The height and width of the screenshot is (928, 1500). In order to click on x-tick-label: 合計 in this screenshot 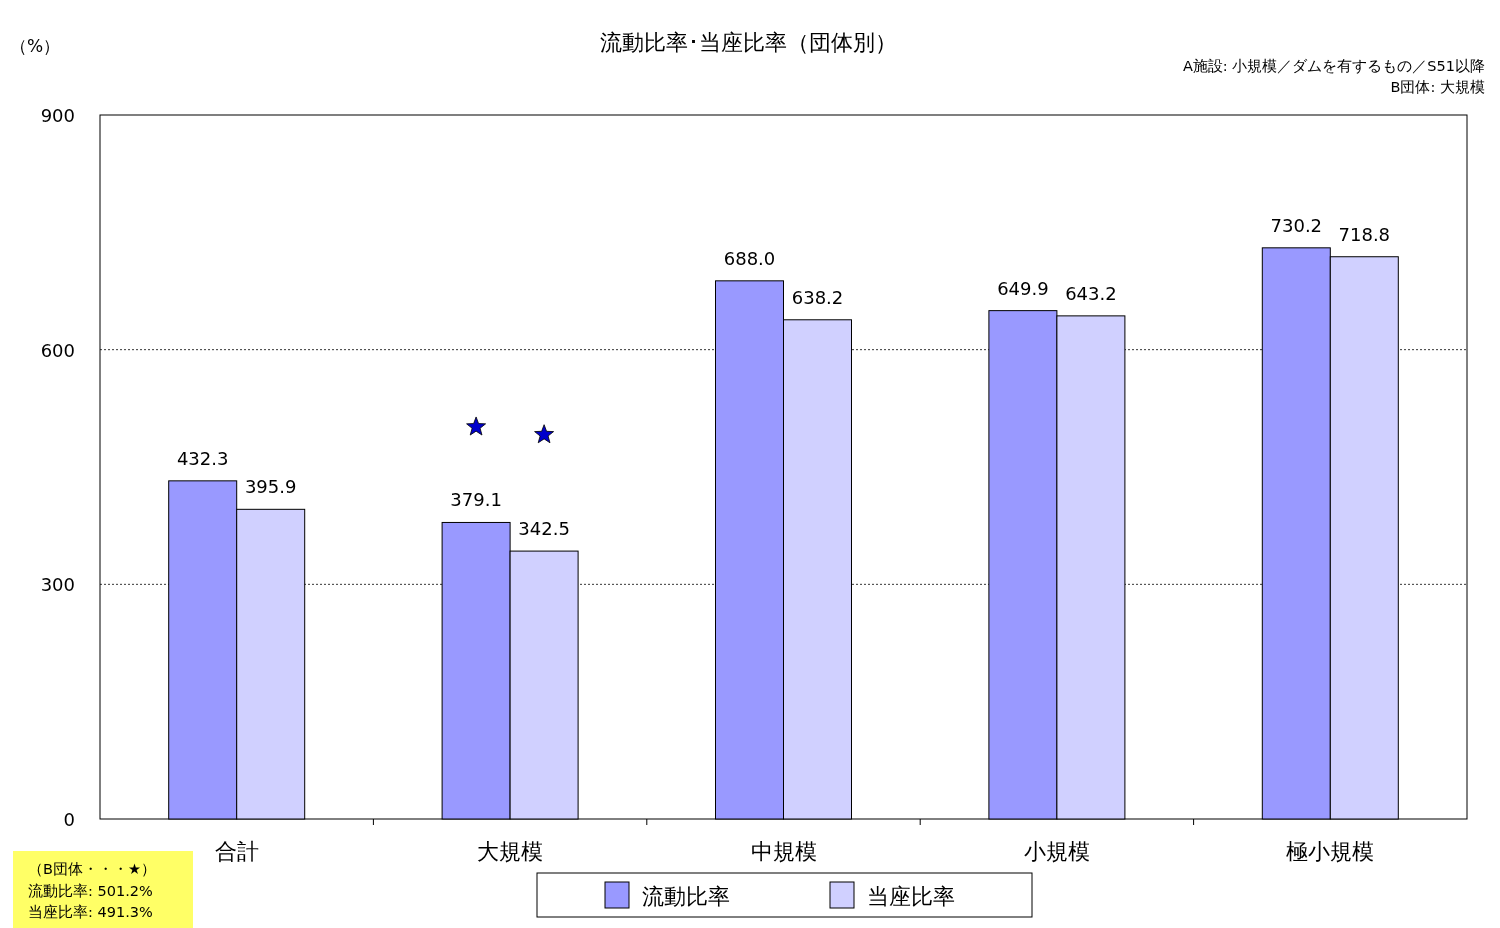, I will do `click(236, 851)`.